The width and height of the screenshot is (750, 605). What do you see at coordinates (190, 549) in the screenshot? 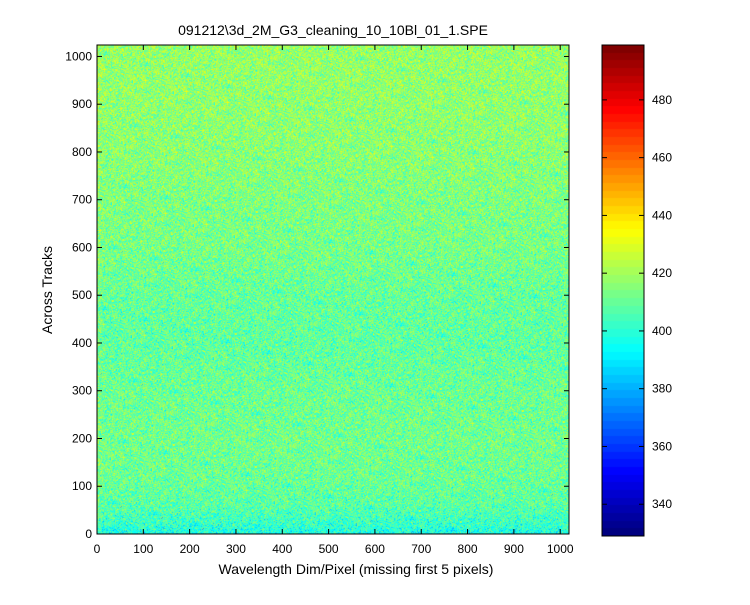
I see `x-tick-label: 200` at bounding box center [190, 549].